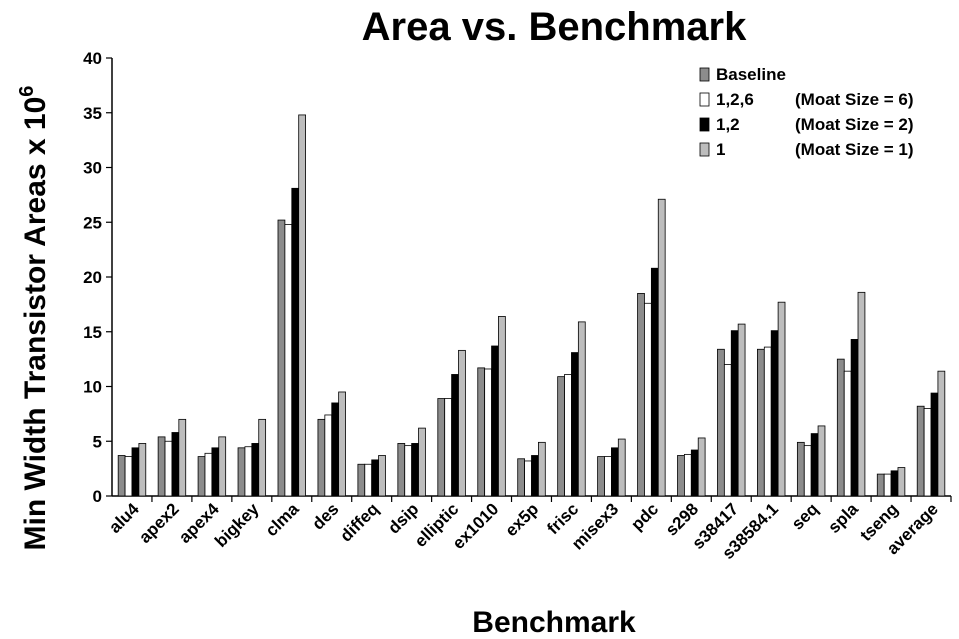 Image resolution: width=959 pixels, height=639 pixels. Describe the element at coordinates (751, 74) in the screenshot. I see `legend-key: Baseline` at that location.